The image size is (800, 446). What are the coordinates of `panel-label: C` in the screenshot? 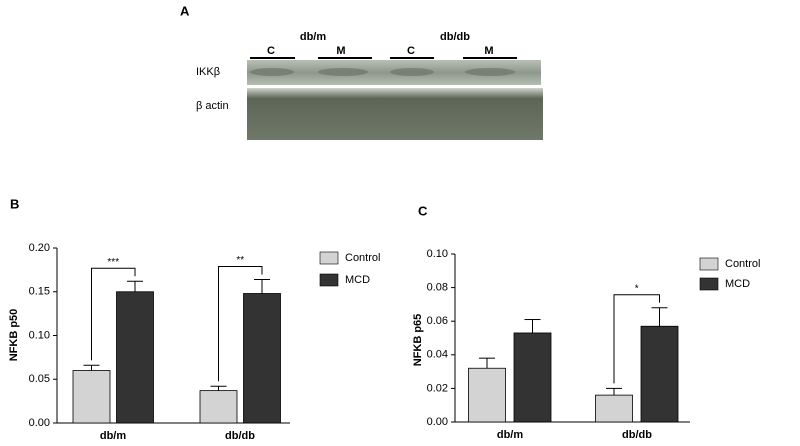 It's located at (423, 210).